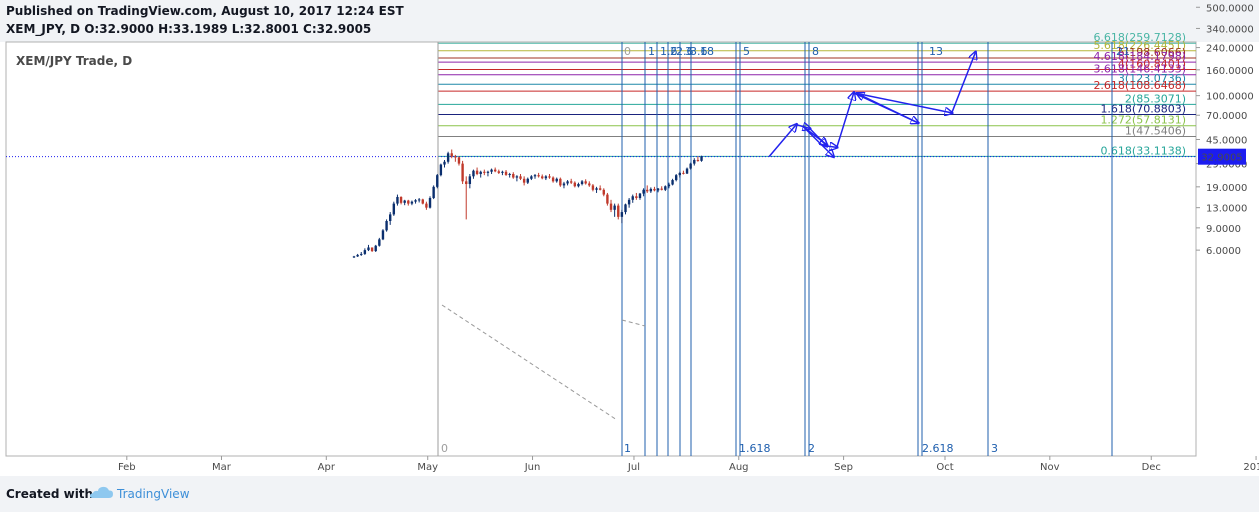 The image size is (1259, 512). I want to click on time-zone-top-label: 21, so click(1123, 51).